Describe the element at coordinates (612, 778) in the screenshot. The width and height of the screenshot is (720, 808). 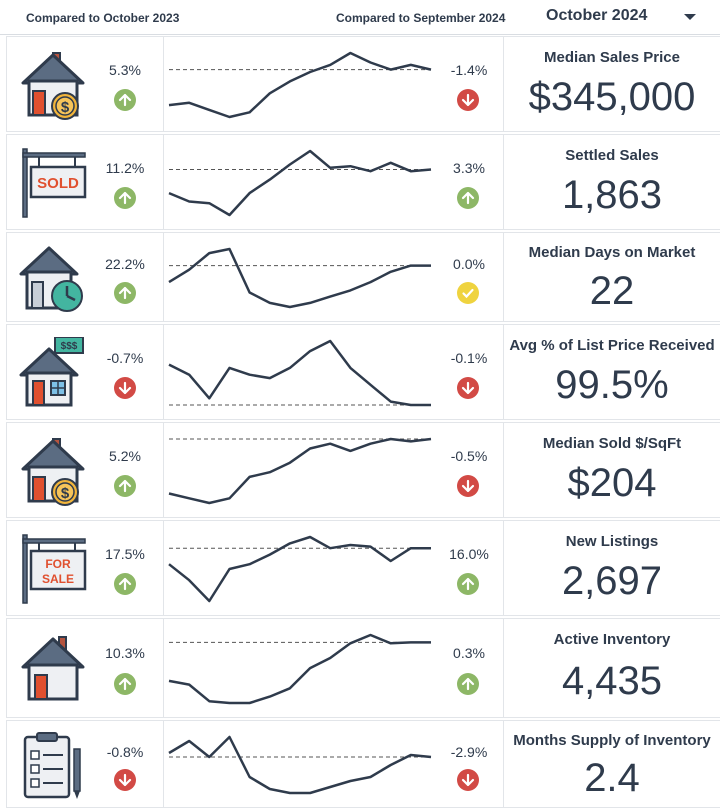
I see `metric-value: 2.4` at that location.